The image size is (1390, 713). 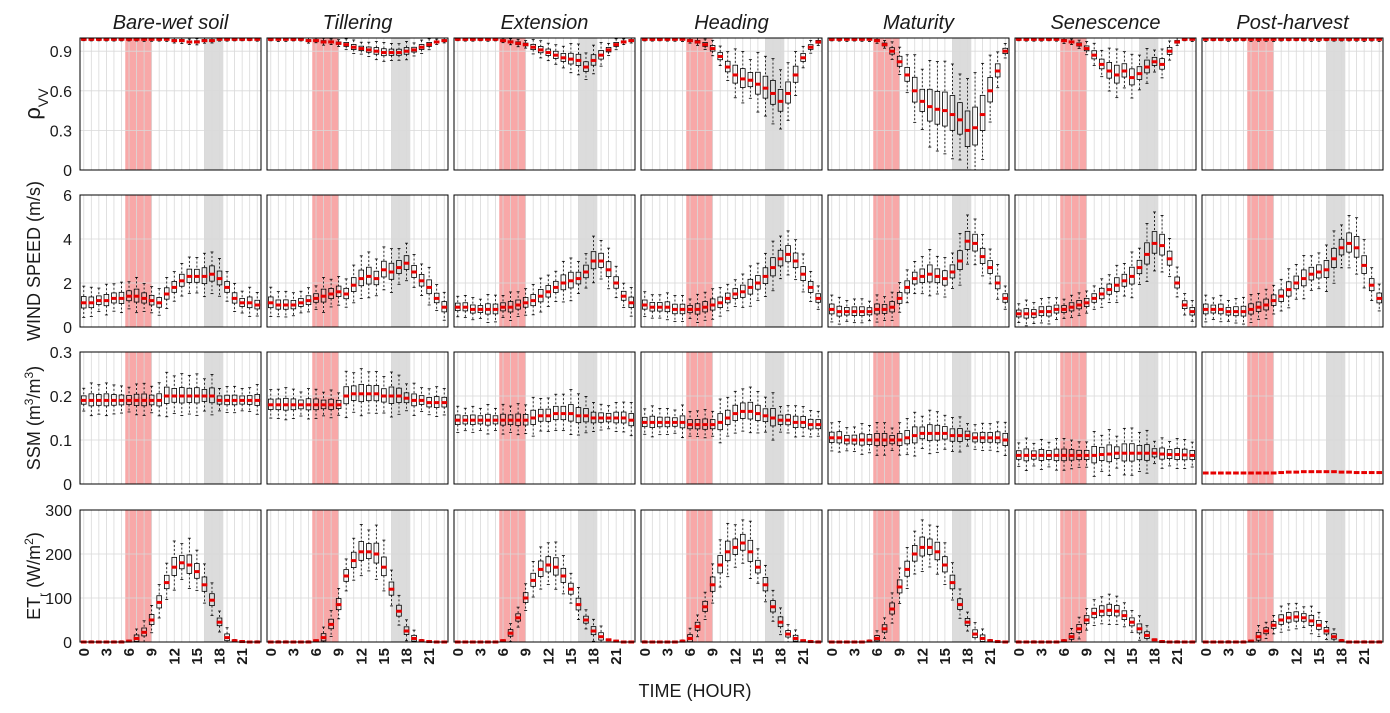 I want to click on ytick-wind-1: 2, so click(x=67, y=284).